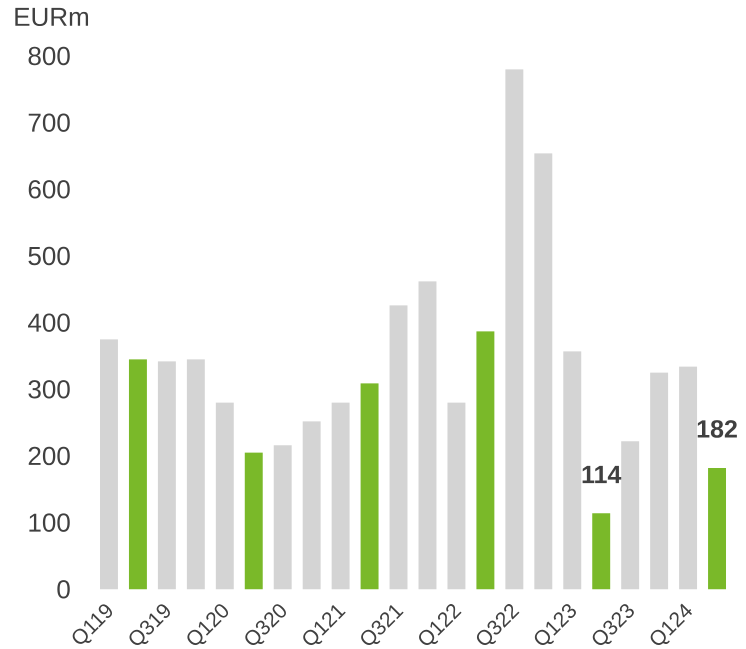 The height and width of the screenshot is (649, 746). I want to click on y-tick-label: 800, so click(49, 56).